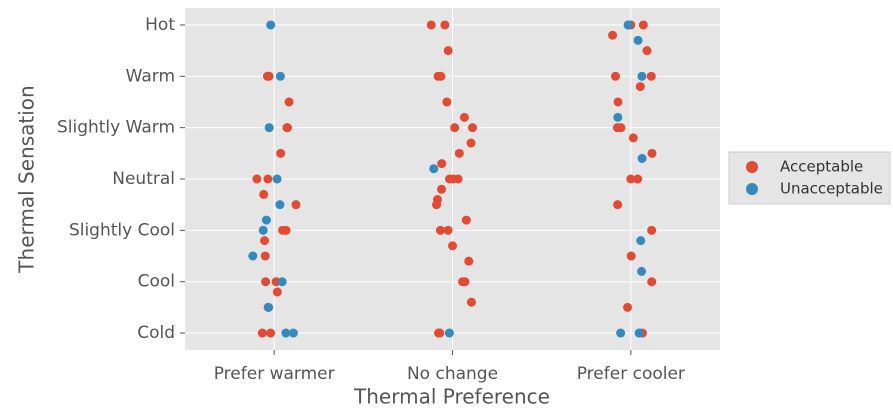 The image size is (893, 413). I want to click on y-tick-label: Warm, so click(150, 76).